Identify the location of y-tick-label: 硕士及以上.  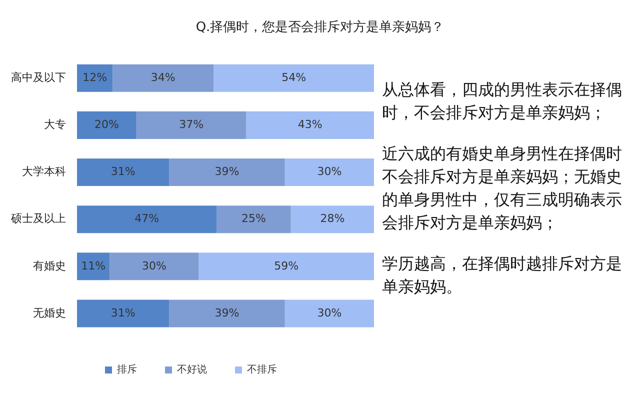
(38, 219).